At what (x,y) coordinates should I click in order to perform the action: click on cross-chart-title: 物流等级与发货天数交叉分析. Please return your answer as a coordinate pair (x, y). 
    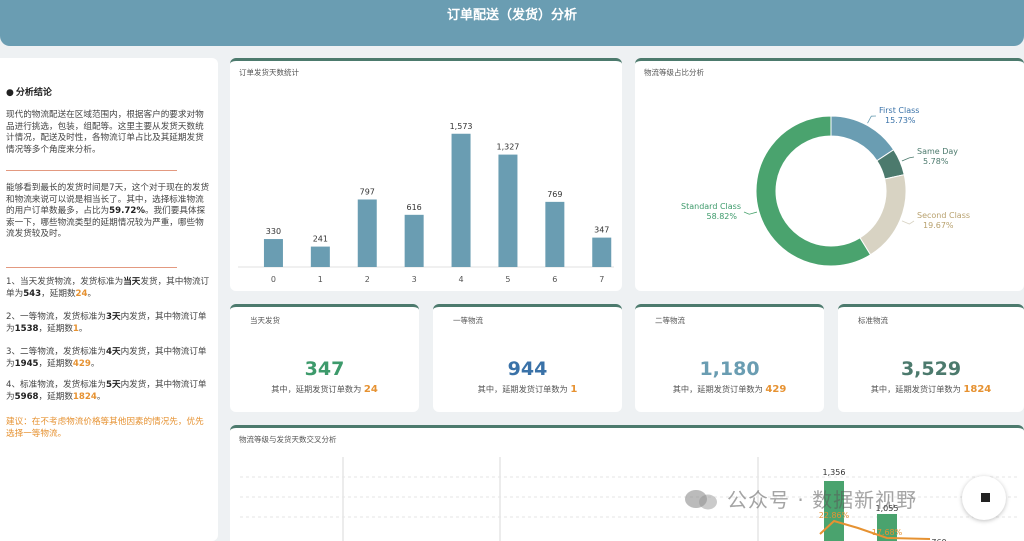
    Looking at the image, I should click on (288, 439).